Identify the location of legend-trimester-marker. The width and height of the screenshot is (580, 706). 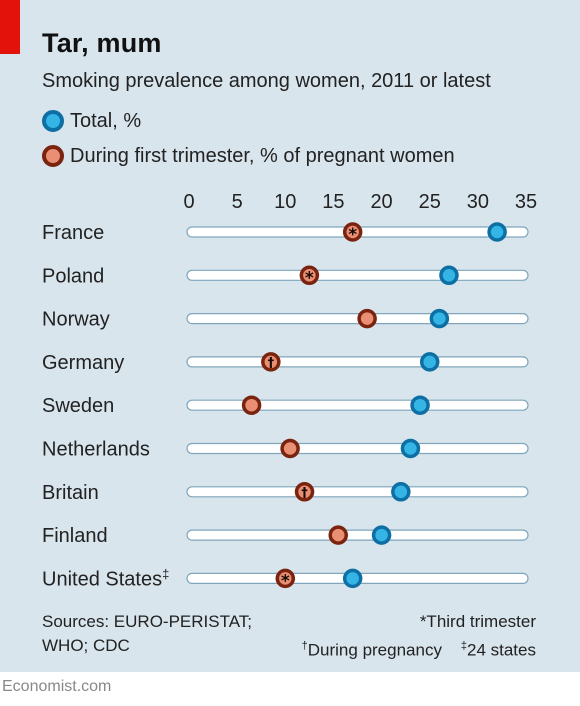
(53, 156).